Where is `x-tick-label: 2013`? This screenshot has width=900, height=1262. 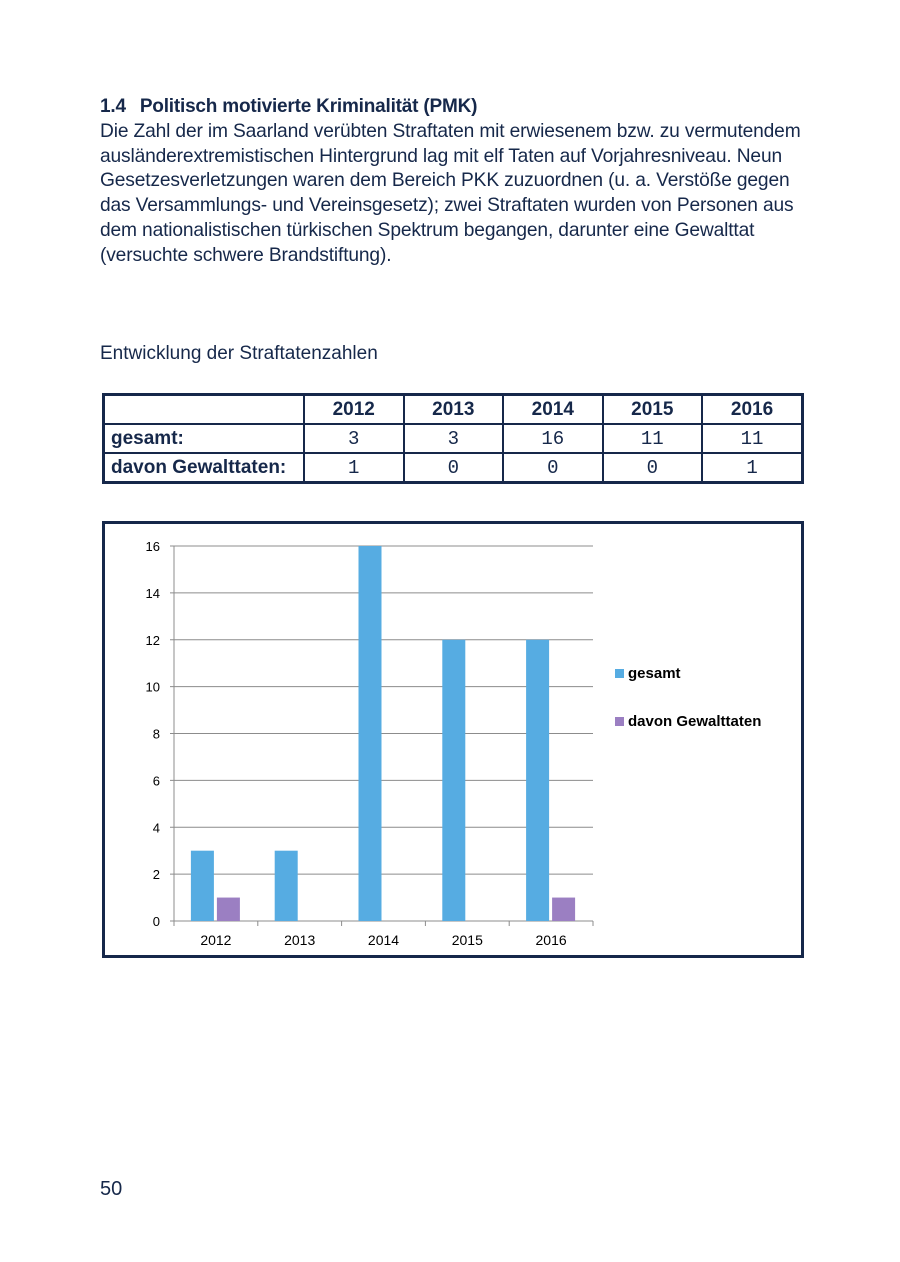 x-tick-label: 2013 is located at coordinates (299, 940).